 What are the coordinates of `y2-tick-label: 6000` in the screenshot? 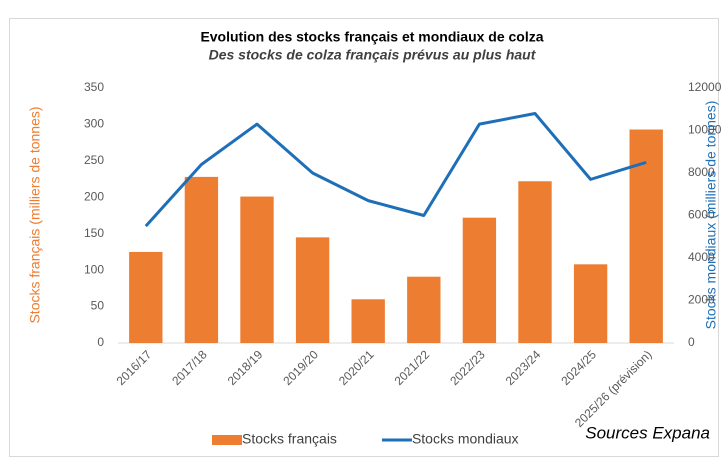 It's located at (701, 215).